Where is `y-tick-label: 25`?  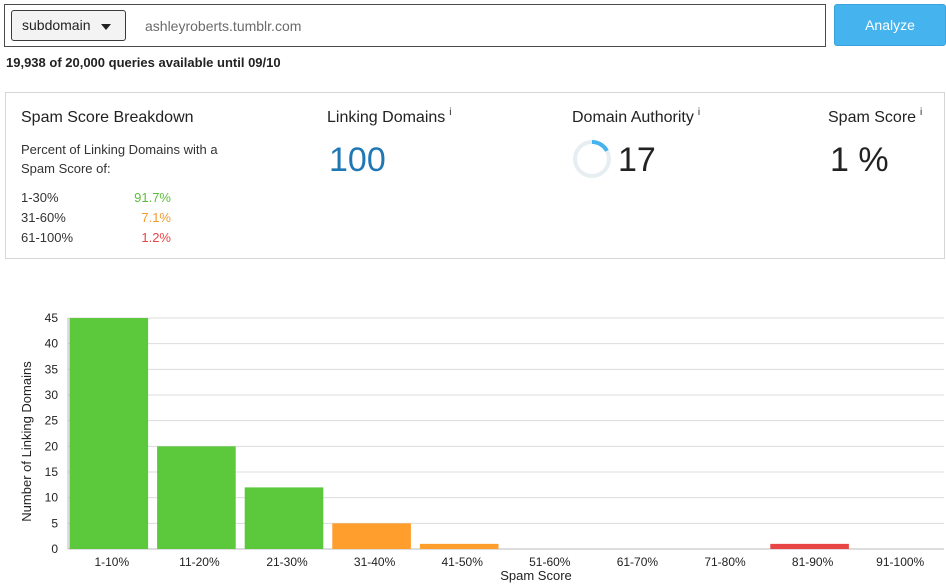
y-tick-label: 25 is located at coordinates (52, 421).